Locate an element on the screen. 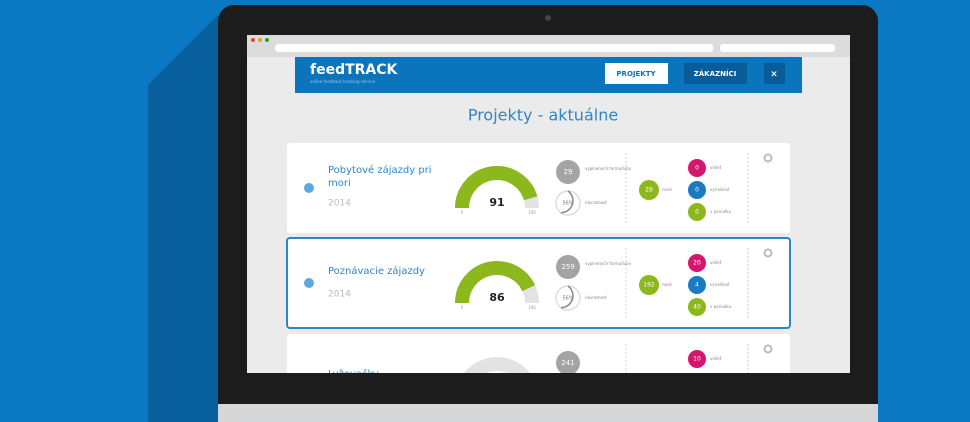 Image resolution: width=970 pixels, height=422 pixels. close-label: × is located at coordinates (774, 75).